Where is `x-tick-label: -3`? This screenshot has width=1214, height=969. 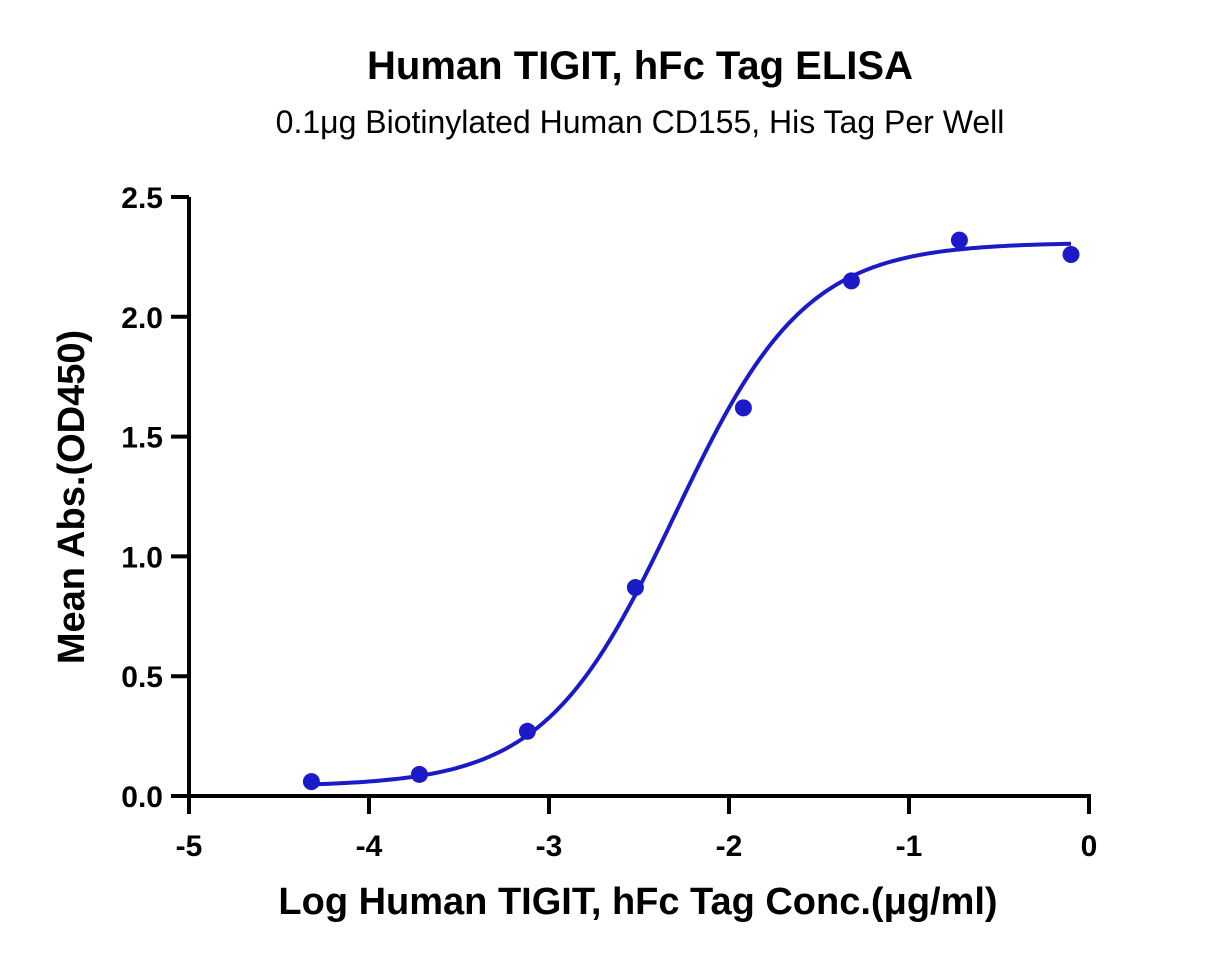 x-tick-label: -3 is located at coordinates (549, 846).